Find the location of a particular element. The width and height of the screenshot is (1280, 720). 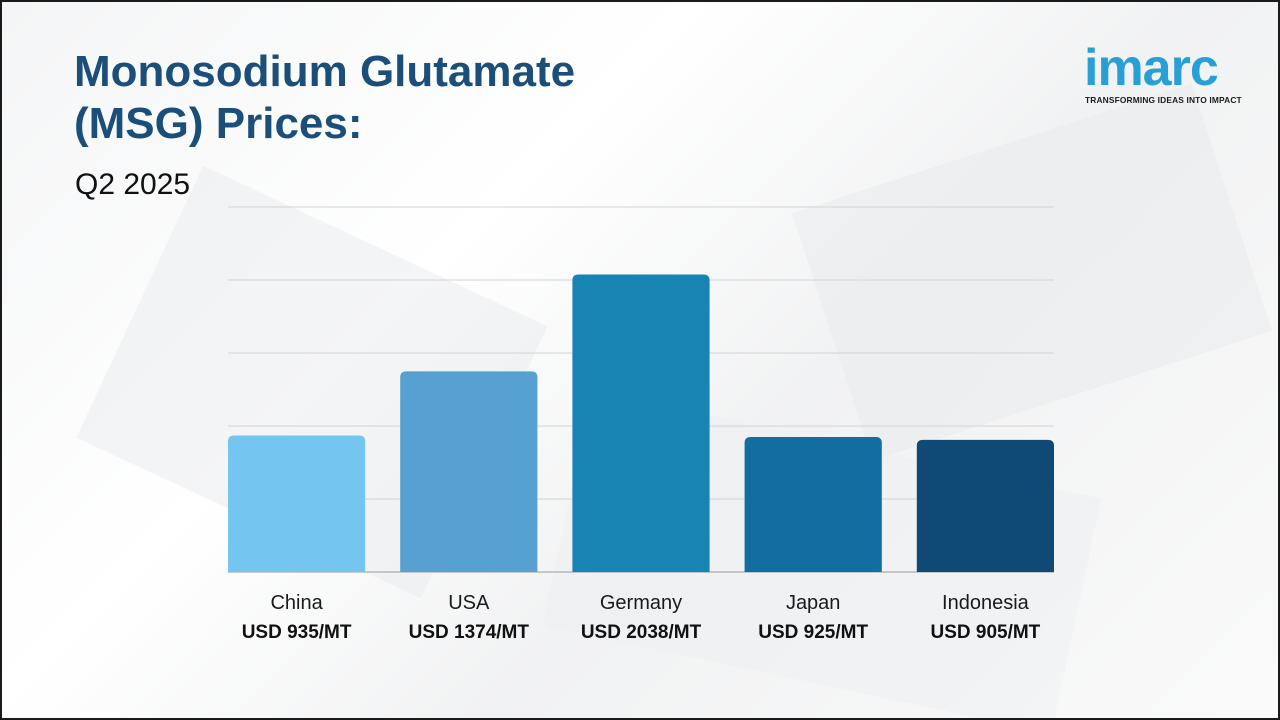

category-label-germany: Germany is located at coordinates (641, 603).